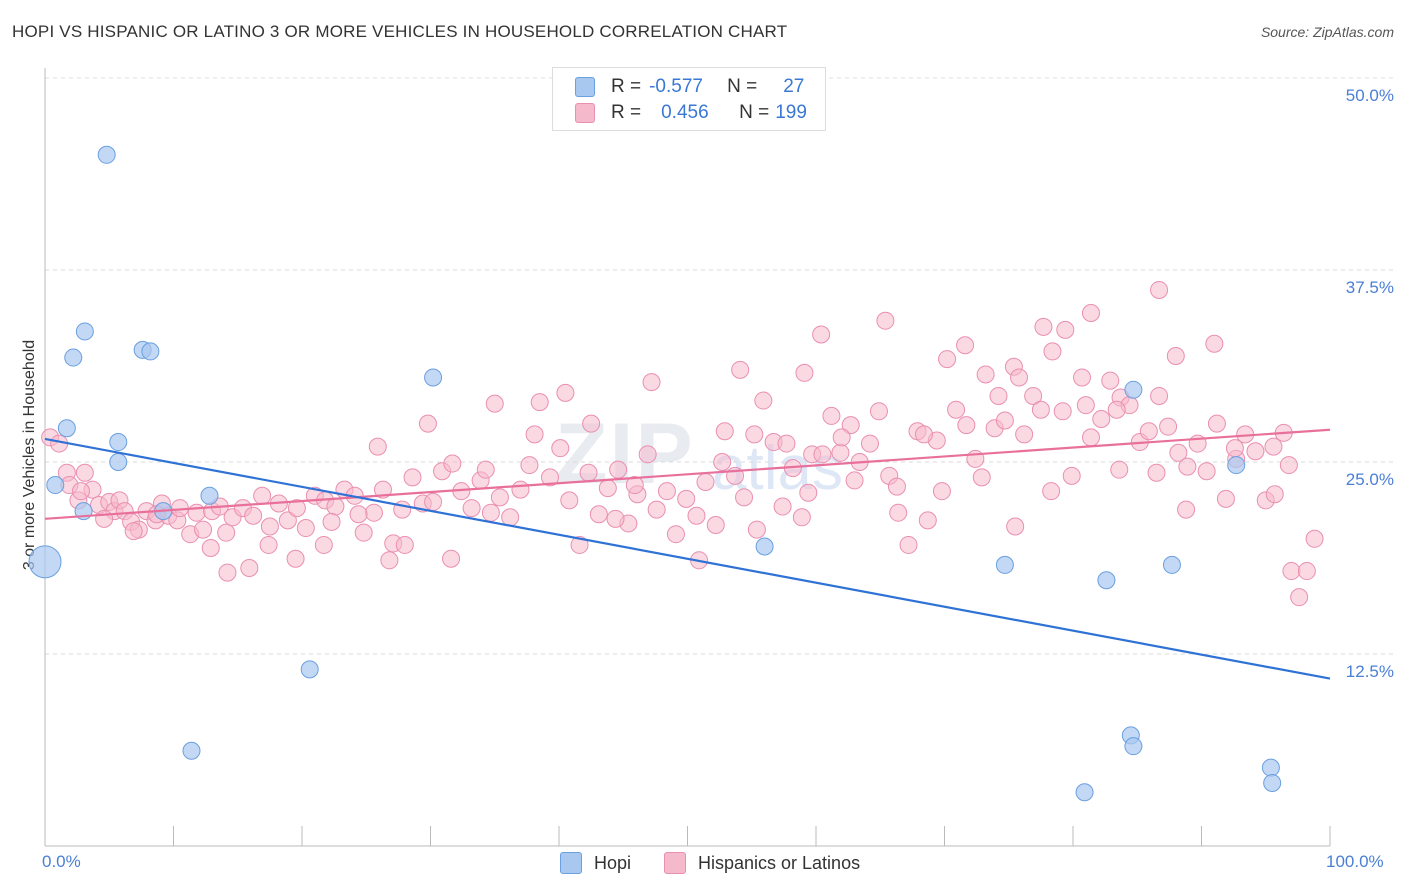  I want to click on legend-hispanic-label: Hispanics or Latinos, so click(779, 862).